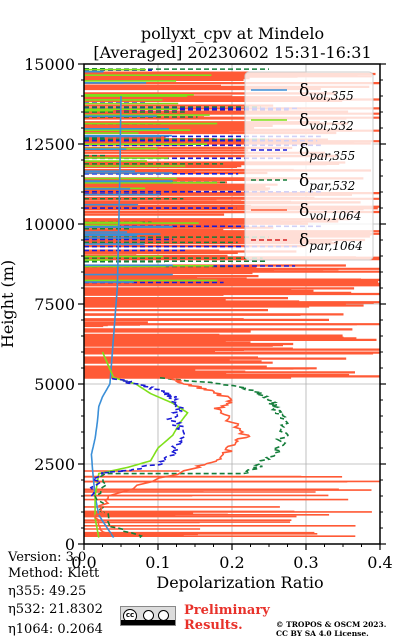 The height and width of the screenshot is (640, 400). I want to click on eta532-text: η532: 21.8302, so click(55, 609).